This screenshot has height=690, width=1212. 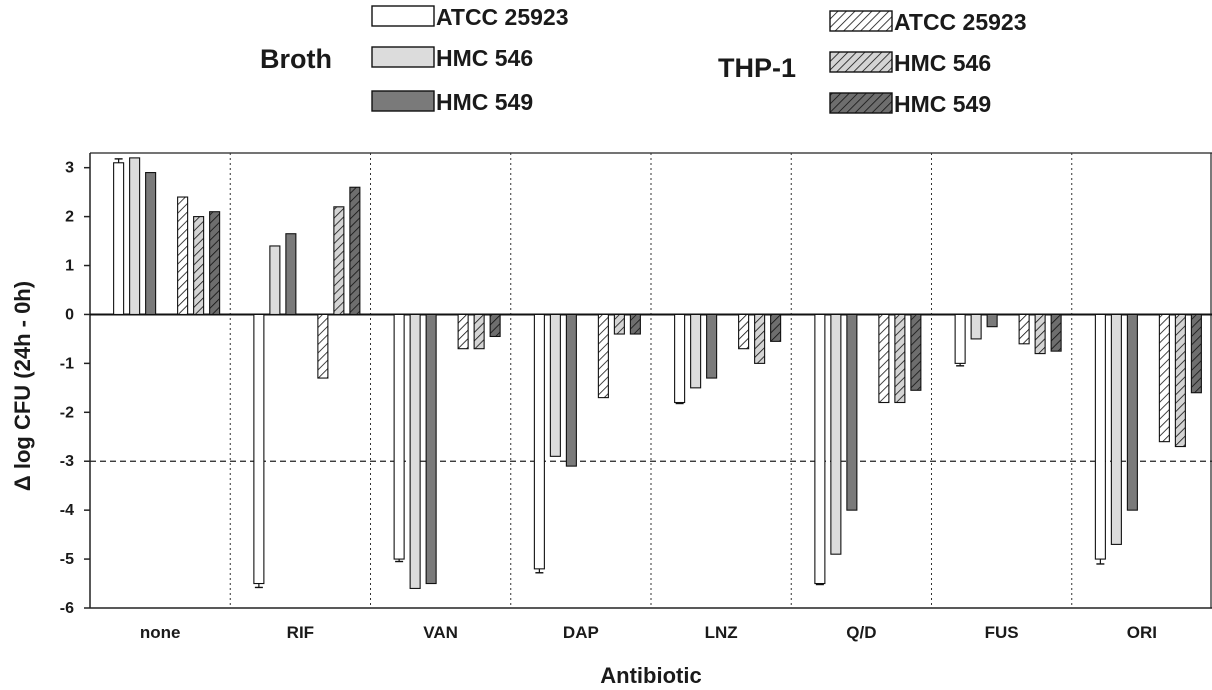 What do you see at coordinates (69, 217) in the screenshot?
I see `y-tick-label: 2` at bounding box center [69, 217].